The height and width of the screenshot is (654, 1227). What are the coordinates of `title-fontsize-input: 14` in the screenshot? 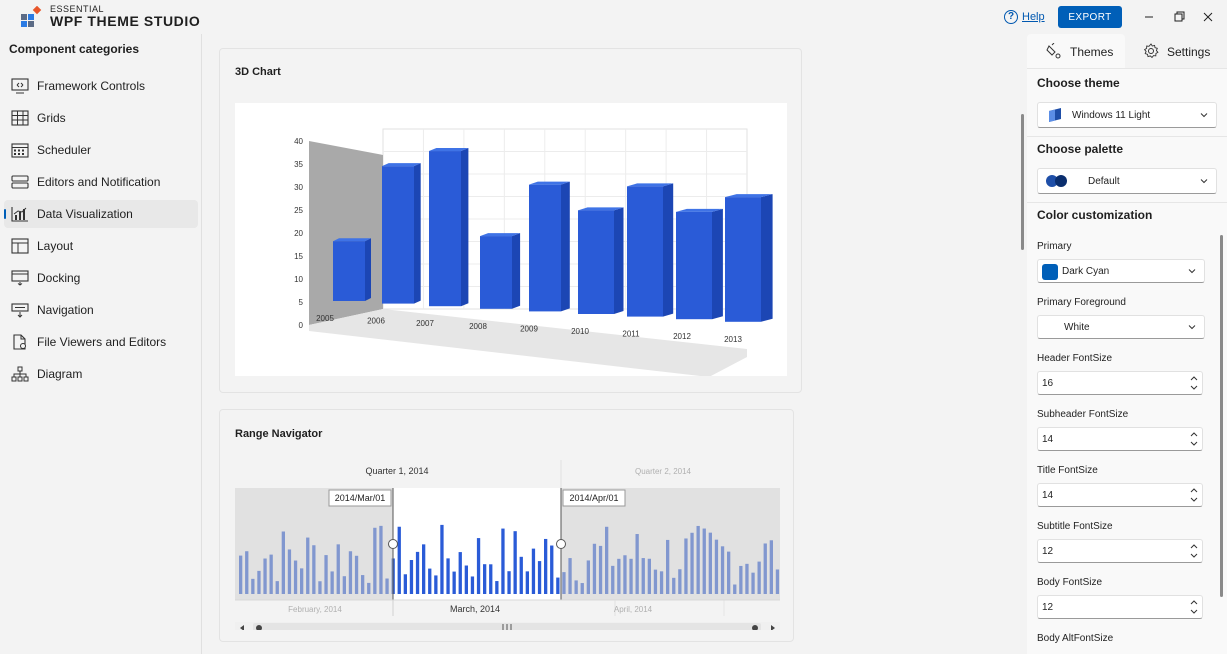 It's located at (1120, 495).